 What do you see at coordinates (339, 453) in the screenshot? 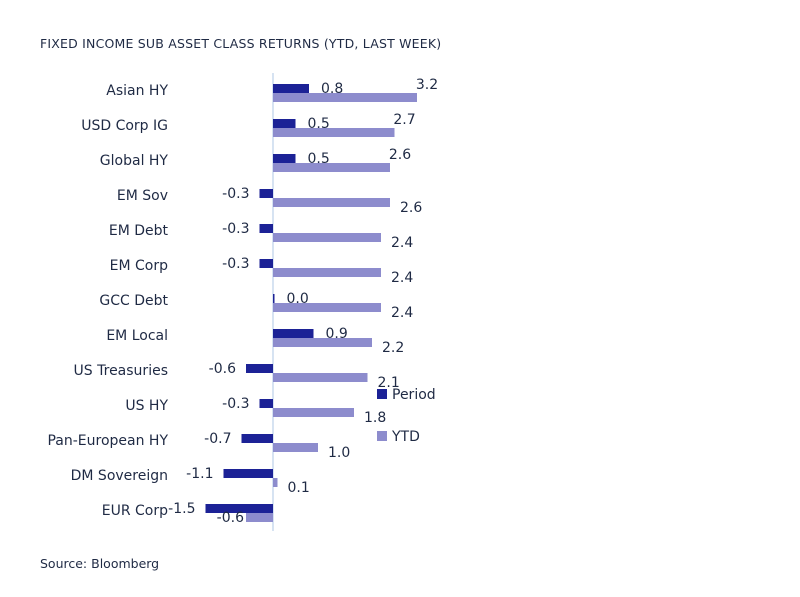
I see `ytd-value-label: 1.0` at bounding box center [339, 453].